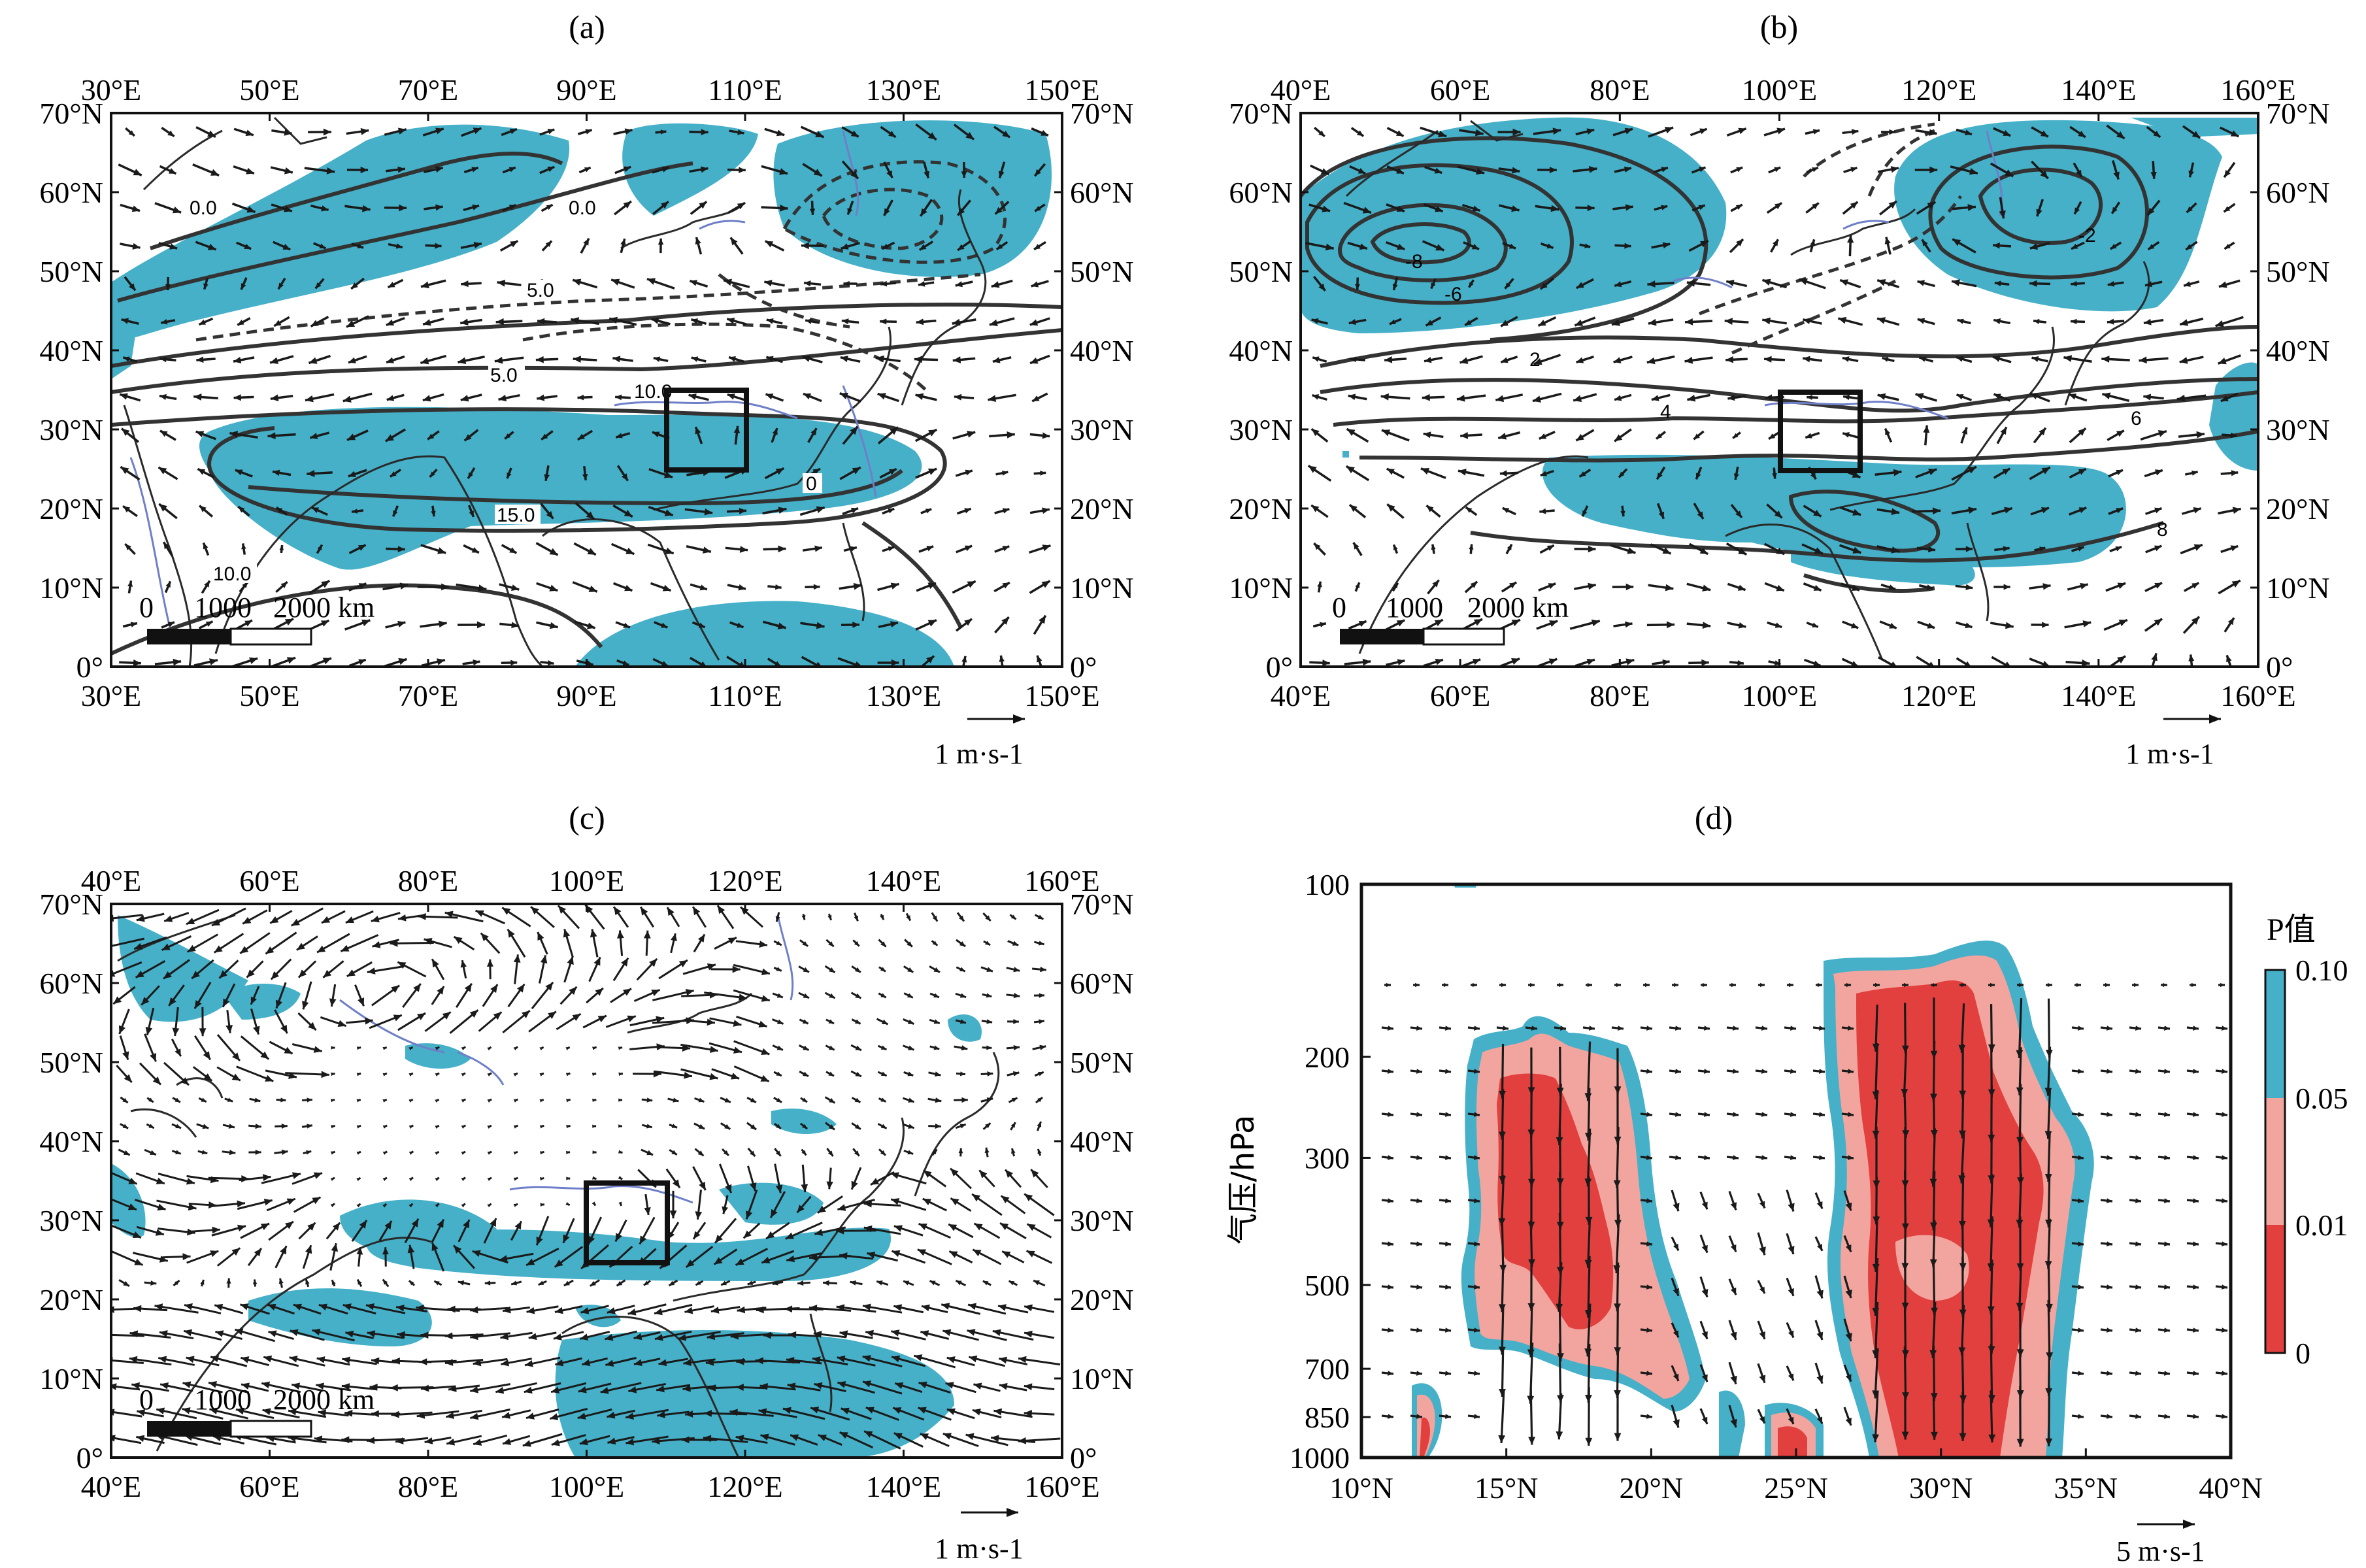 The width and height of the screenshot is (2366, 1568). What do you see at coordinates (1327, 1369) in the screenshot?
I see `pressure-tick-label: 700` at bounding box center [1327, 1369].